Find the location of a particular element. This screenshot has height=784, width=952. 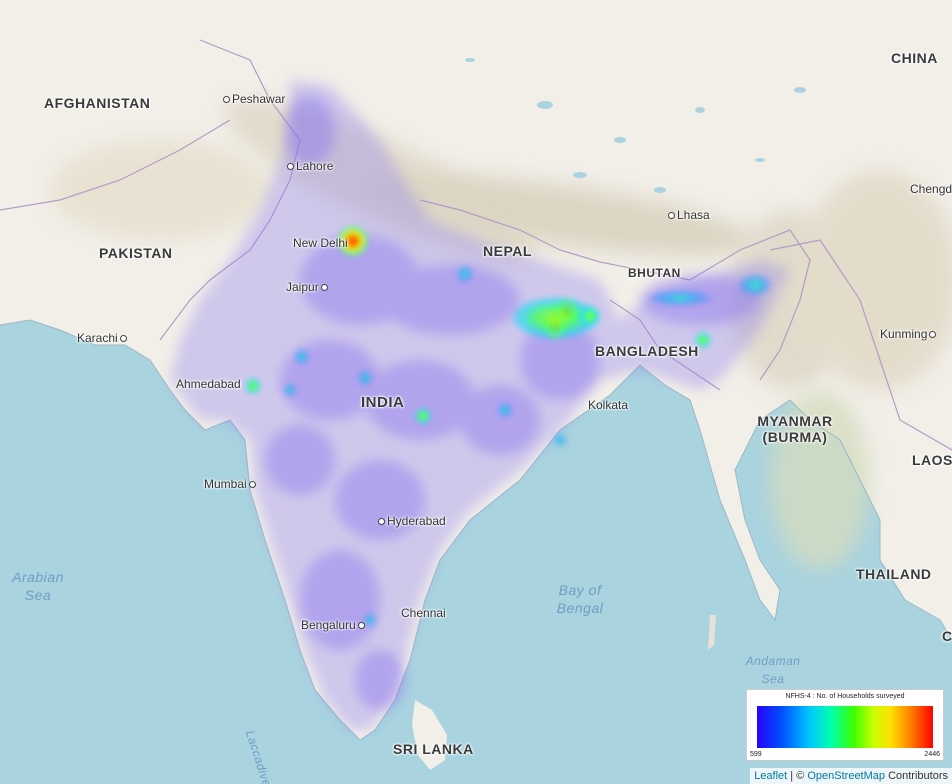

country-label-bangladesh: BANGLADESH is located at coordinates (647, 351).